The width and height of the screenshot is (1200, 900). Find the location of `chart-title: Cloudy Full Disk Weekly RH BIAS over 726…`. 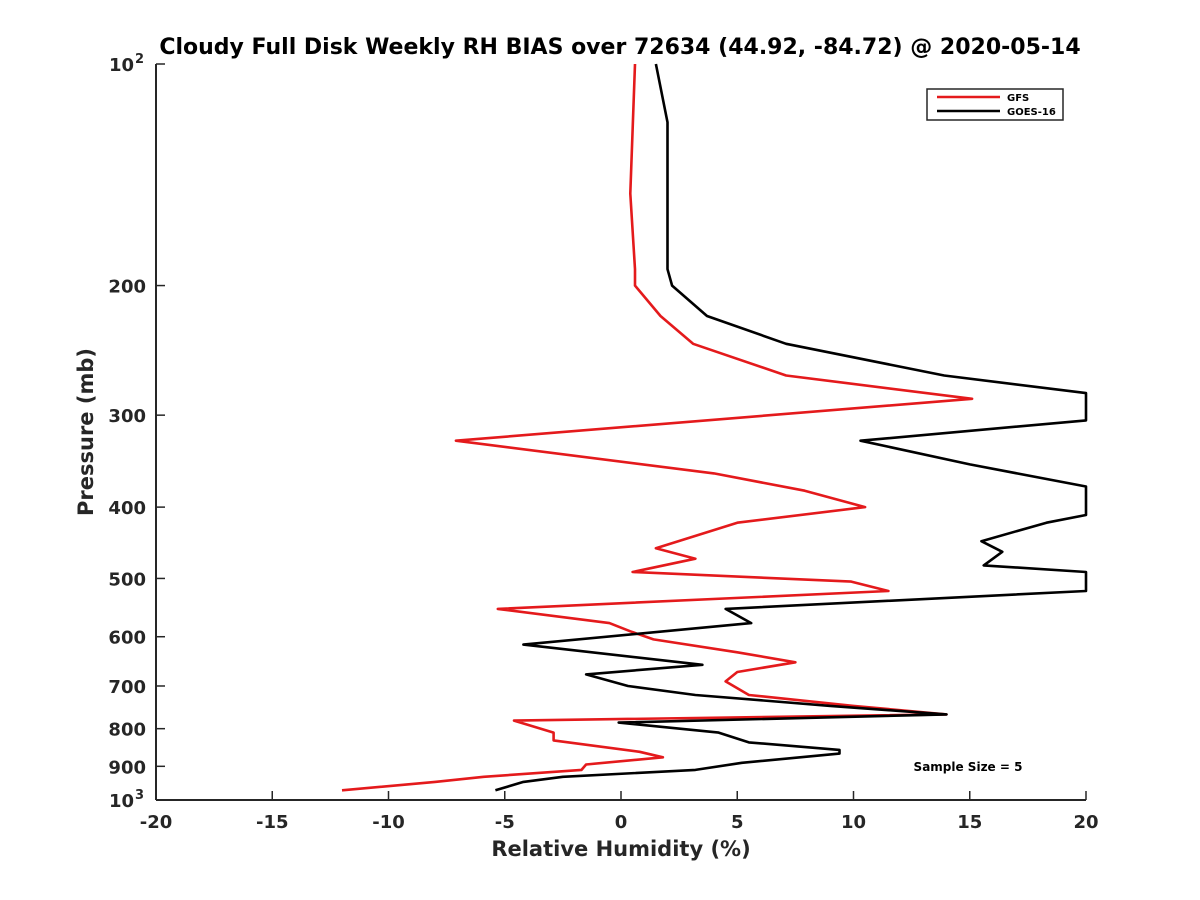

chart-title: Cloudy Full Disk Weekly RH BIAS over 726… is located at coordinates (619, 47).